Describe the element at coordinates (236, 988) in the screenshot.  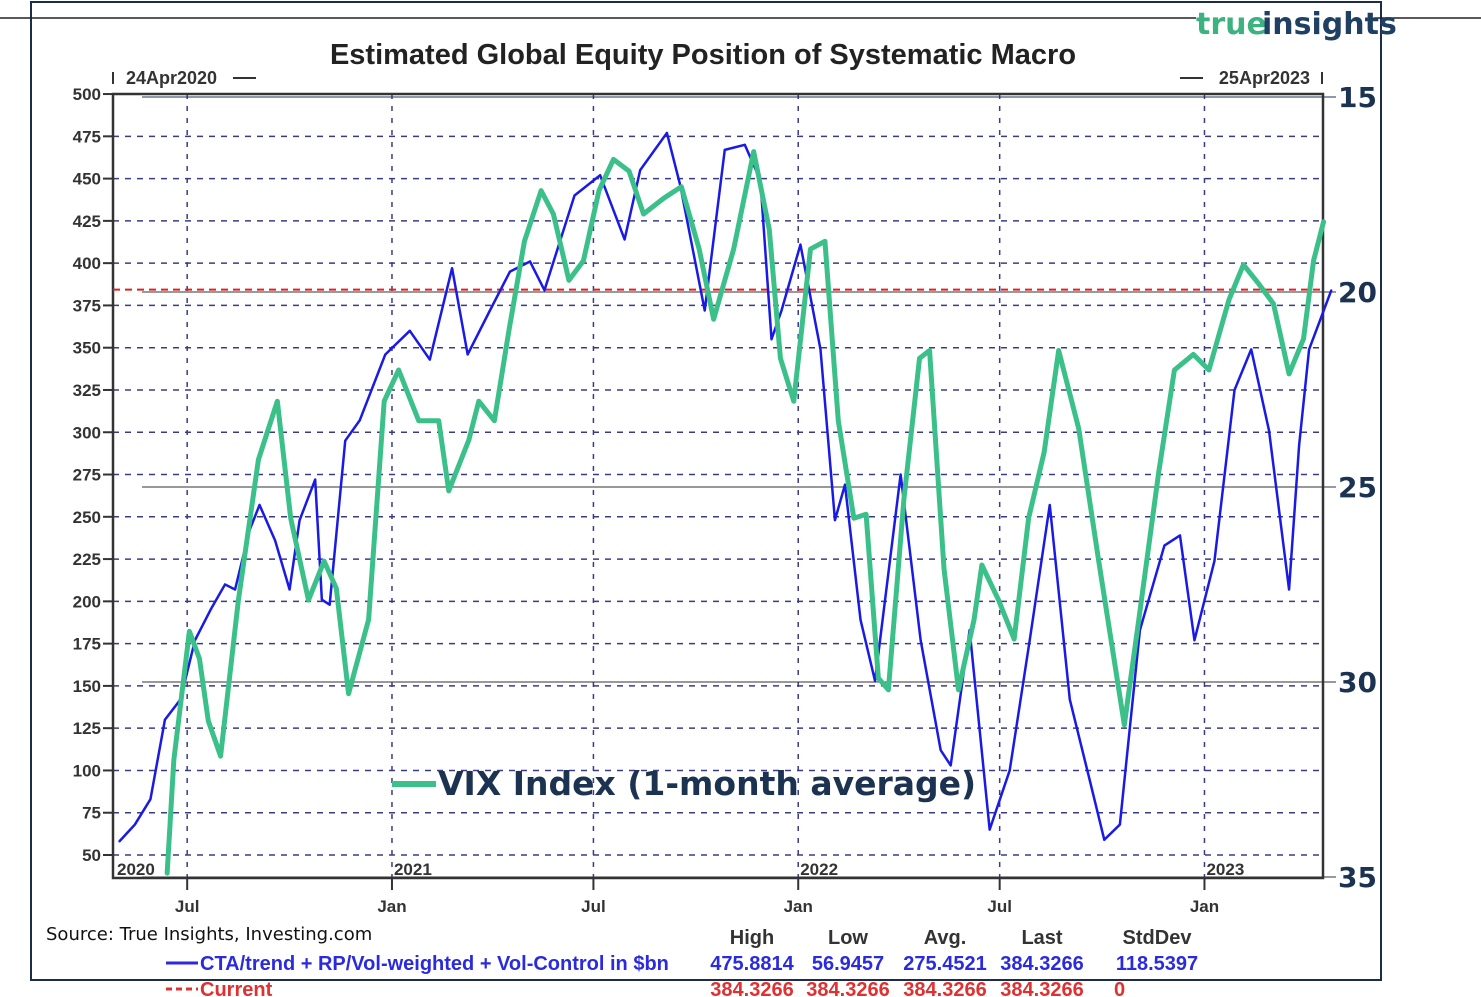
I see `current-legend-label: Current` at that location.